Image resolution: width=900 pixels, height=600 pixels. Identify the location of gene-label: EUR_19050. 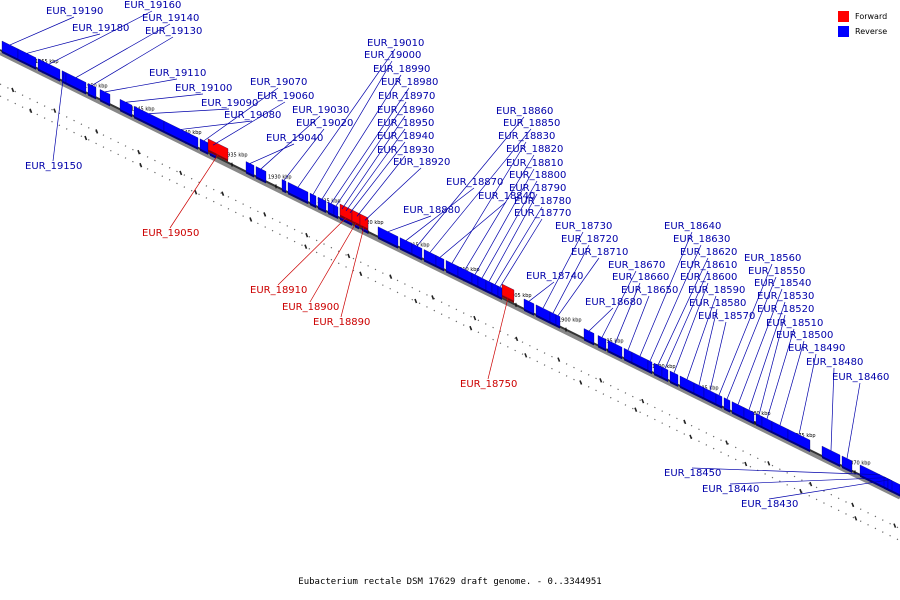
(170, 233).